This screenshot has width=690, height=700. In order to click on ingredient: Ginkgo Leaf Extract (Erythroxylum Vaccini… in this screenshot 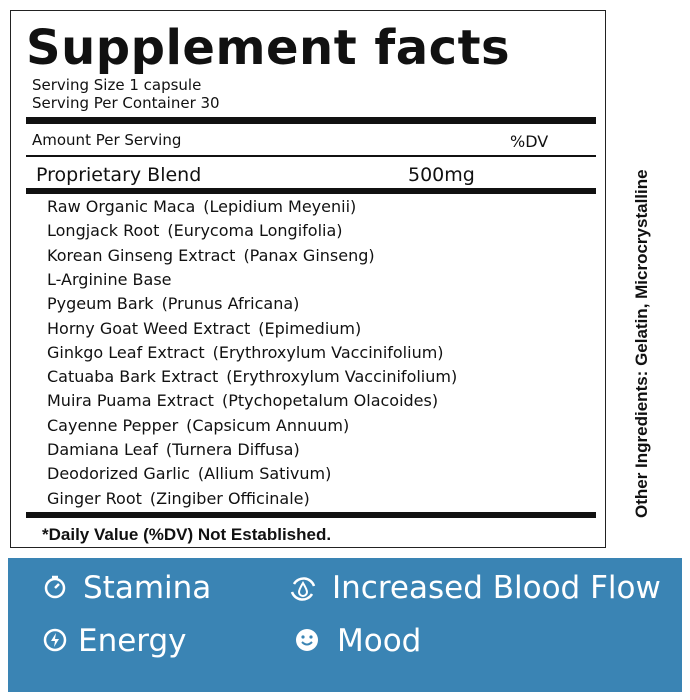, I will do `click(245, 352)`.